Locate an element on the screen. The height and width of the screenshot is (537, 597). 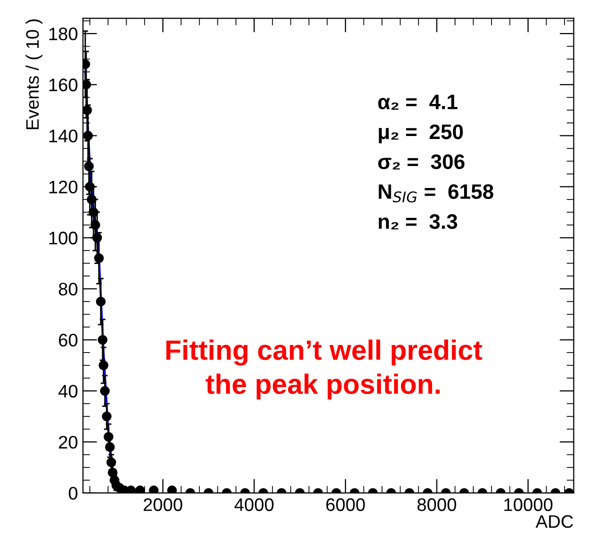
annotation: α₂ = 4.1 is located at coordinates (418, 102).